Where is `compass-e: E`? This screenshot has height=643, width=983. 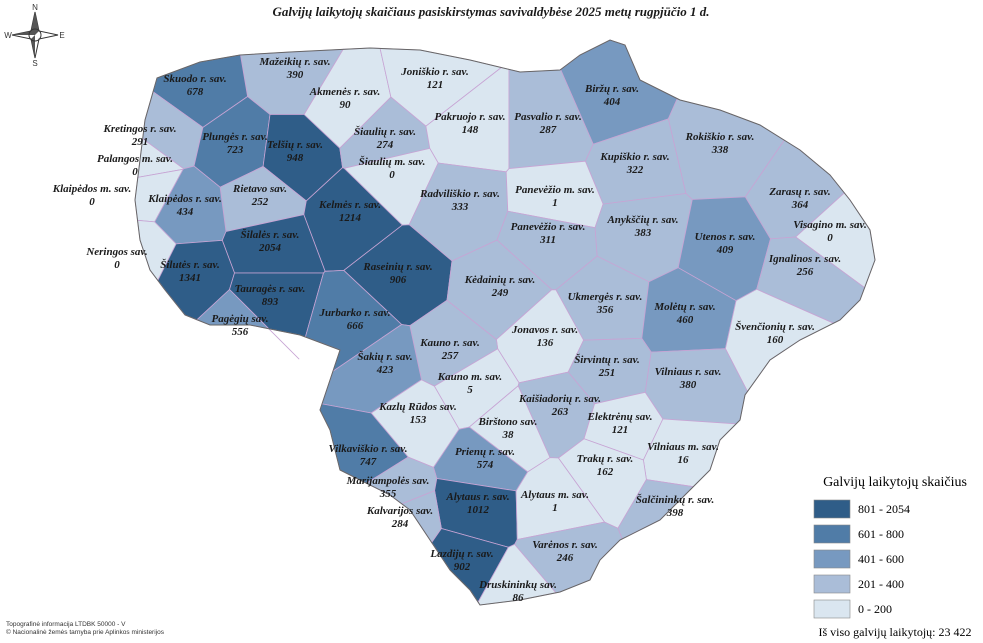
compass-e: E is located at coordinates (61, 35).